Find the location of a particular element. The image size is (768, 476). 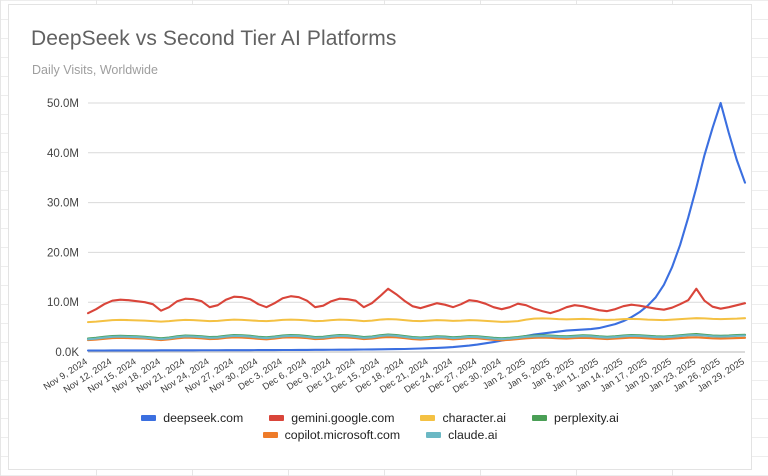

legend-row: copilot.microsoft.com claude.ai is located at coordinates (380, 435).